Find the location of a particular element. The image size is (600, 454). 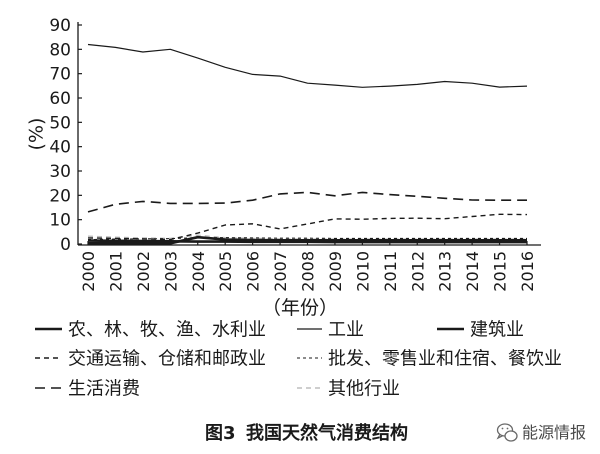

x-tick-label: 2016 is located at coordinates (527, 271).